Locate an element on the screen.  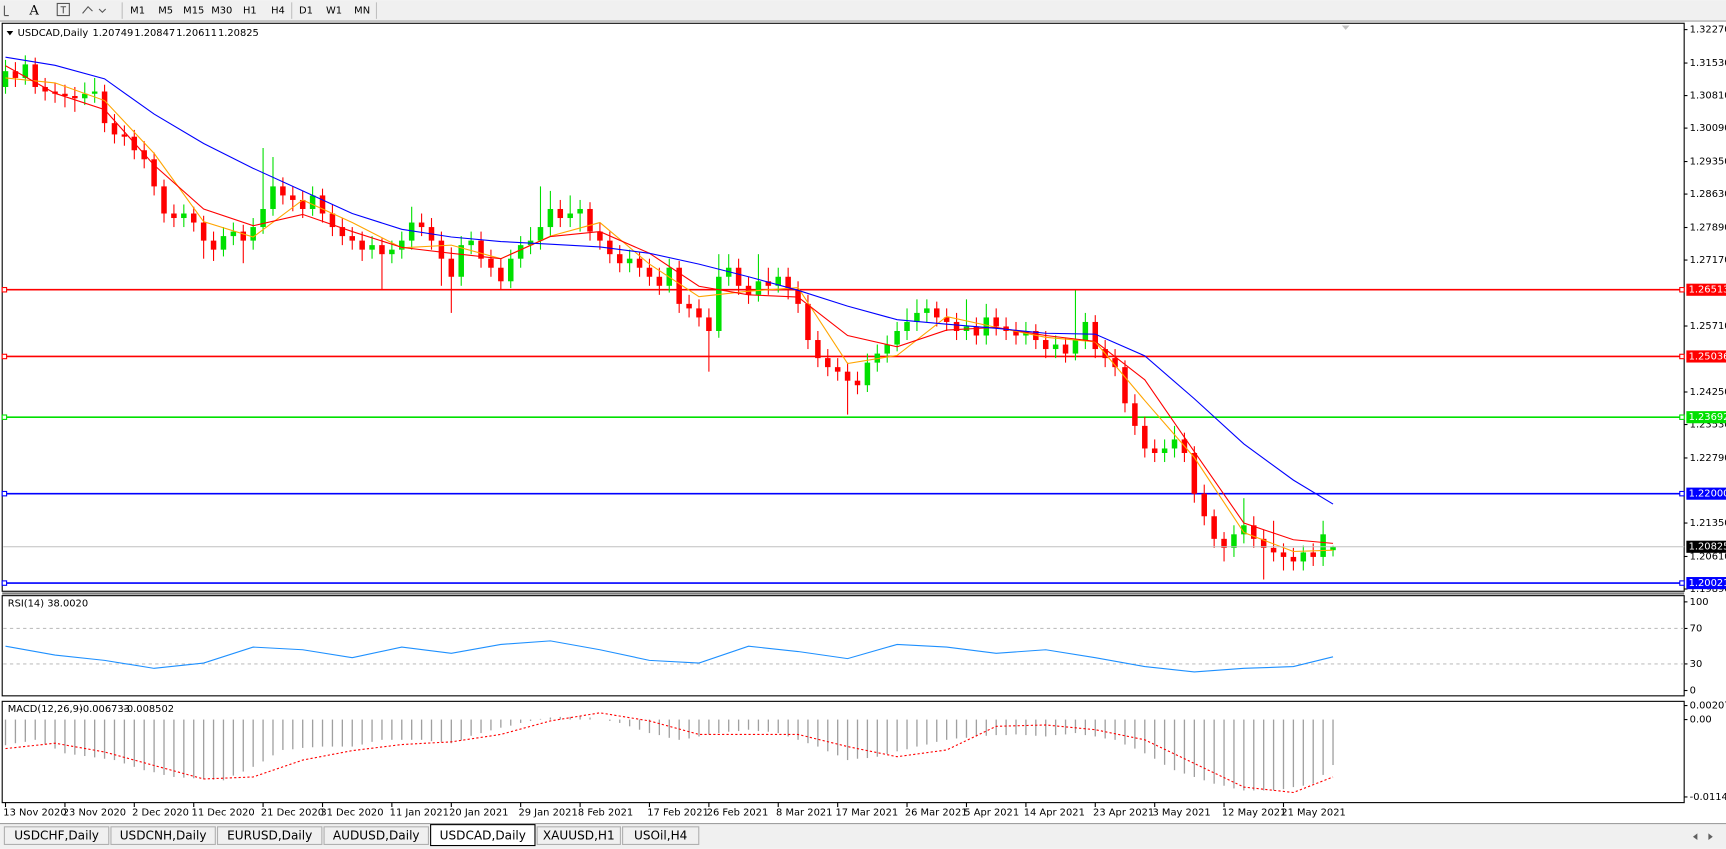
signal-value: -0.008502 is located at coordinates (148, 709).